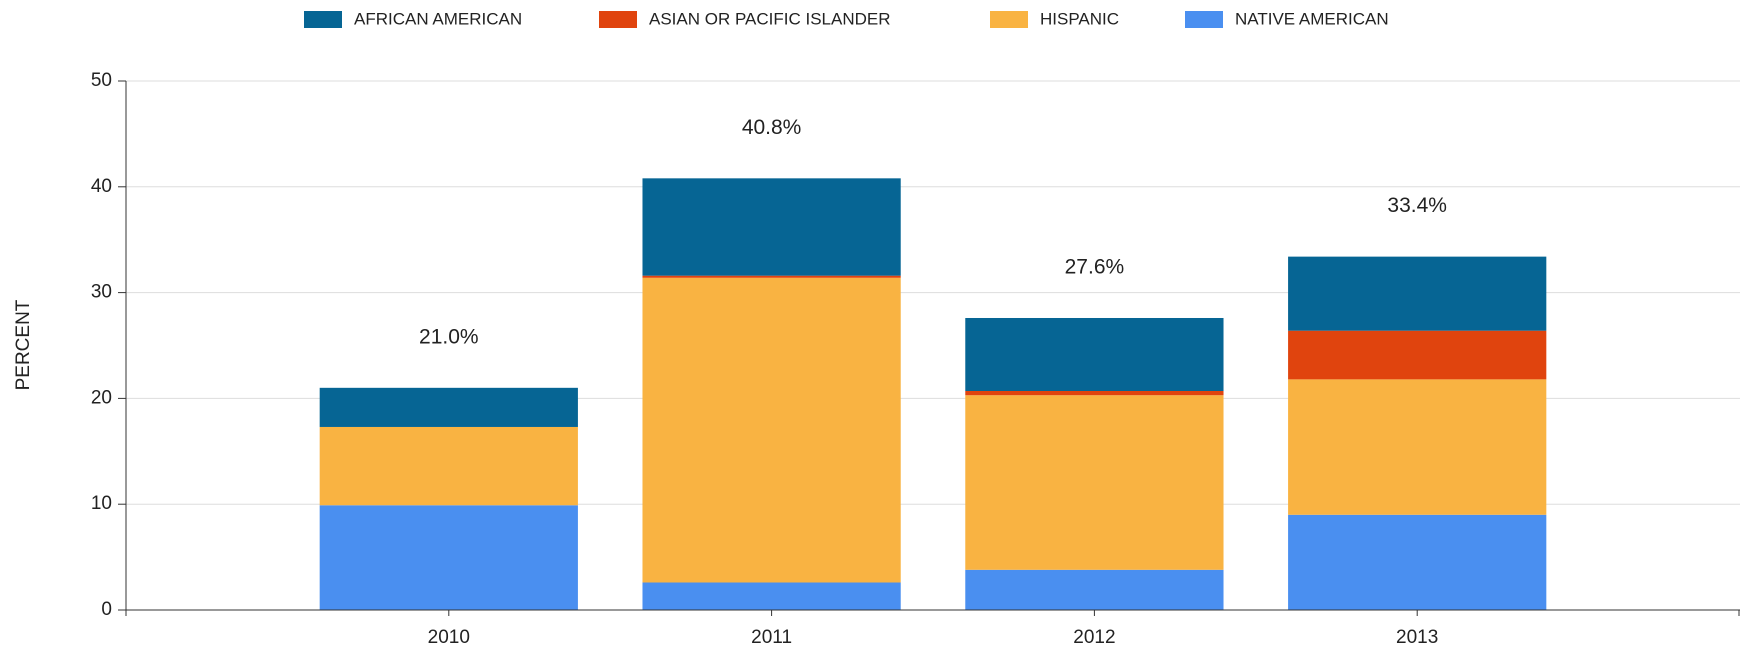  What do you see at coordinates (770, 18) in the screenshot?
I see `legend-label: ASIAN OR PACIFIC ISLANDER` at bounding box center [770, 18].